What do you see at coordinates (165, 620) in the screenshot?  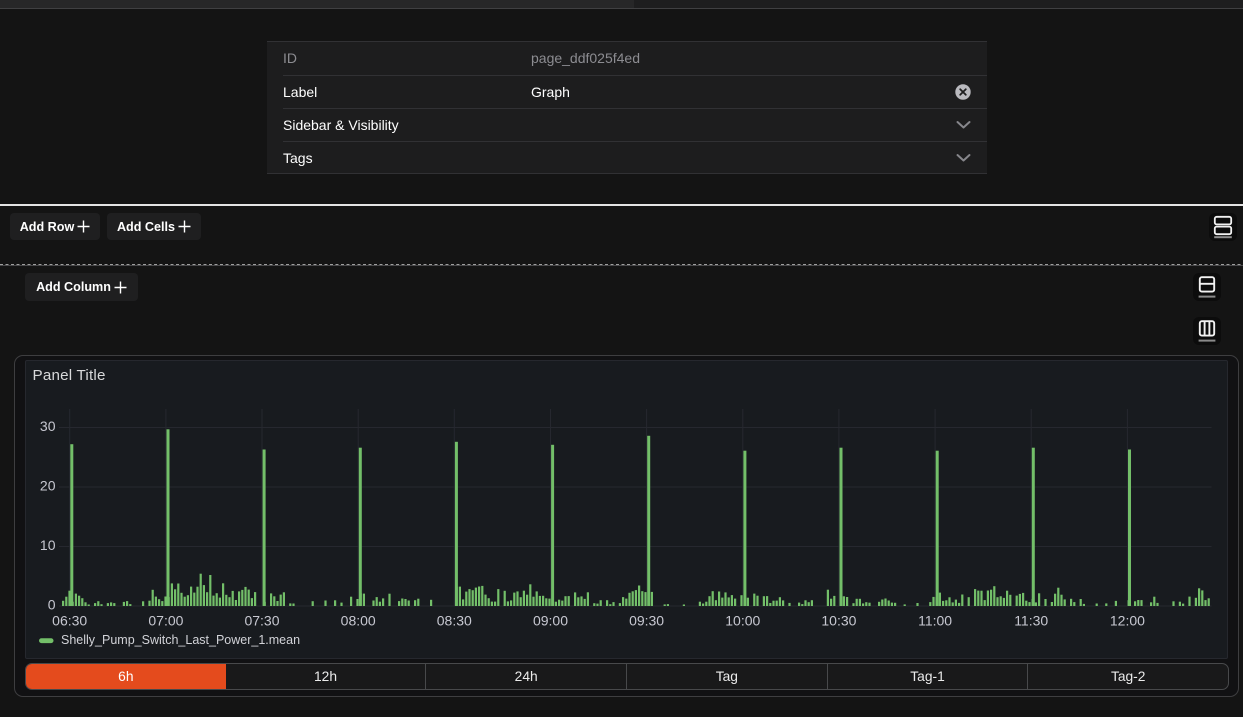 I see `svg-text: 07:00` at bounding box center [165, 620].